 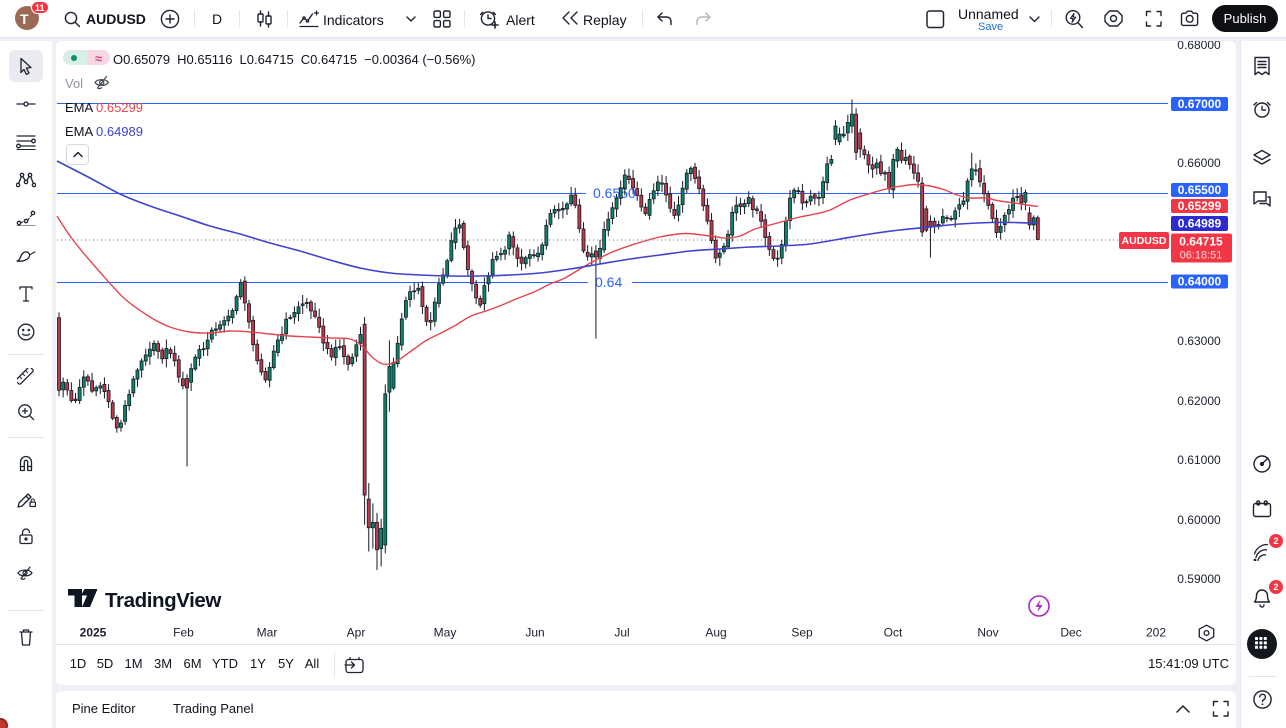 I want to click on svg-text: 0.64000, so click(x=1200, y=282).